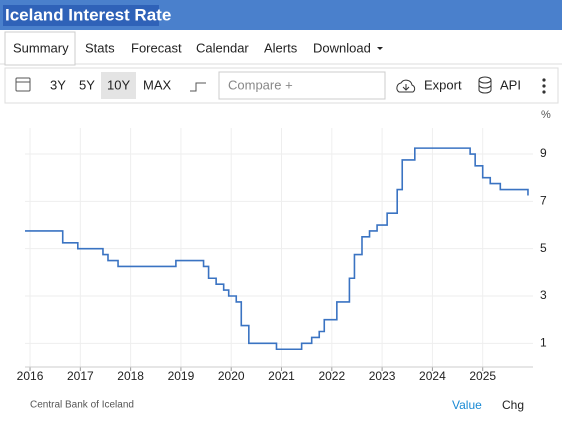 The width and height of the screenshot is (562, 426). What do you see at coordinates (482, 376) in the screenshot?
I see `x-tick-label: 2025` at bounding box center [482, 376].